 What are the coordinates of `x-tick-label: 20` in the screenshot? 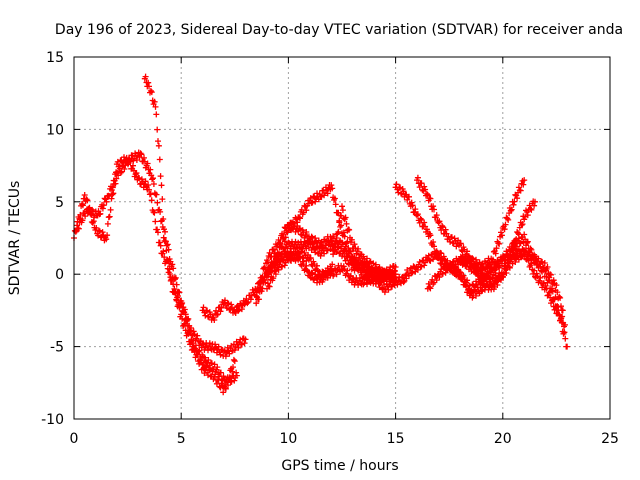 It's located at (503, 439).